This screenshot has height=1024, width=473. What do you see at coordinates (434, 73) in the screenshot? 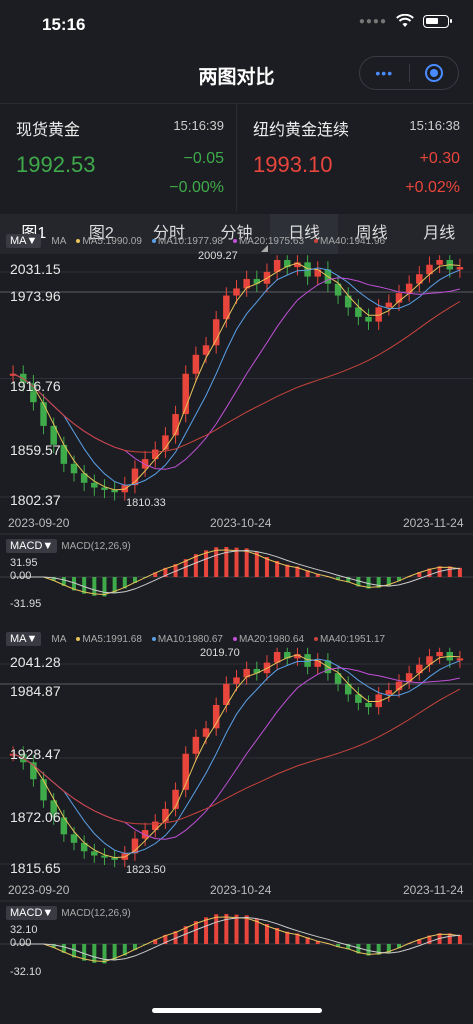
I see `close-button` at bounding box center [434, 73].